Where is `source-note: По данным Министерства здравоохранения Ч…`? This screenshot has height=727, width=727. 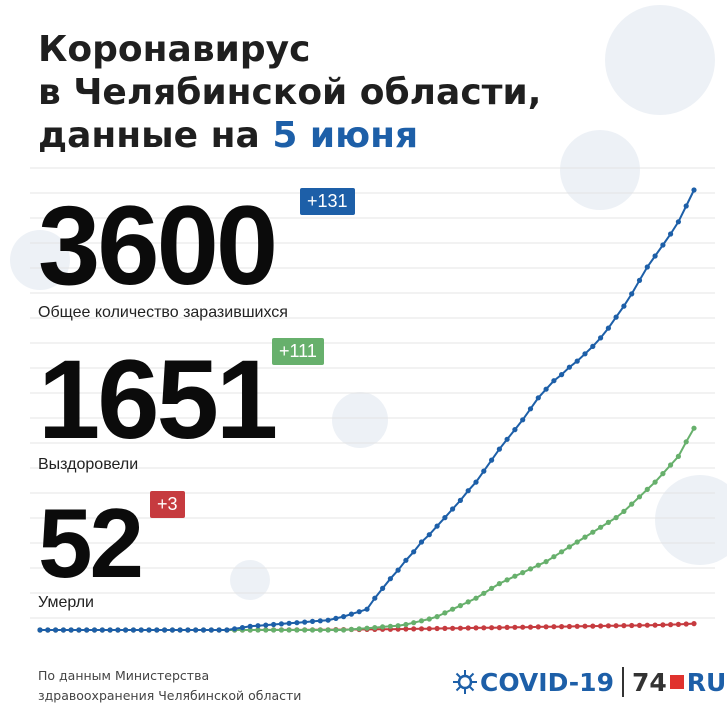 source-note: По данным Министерства здравоохранения Ч… is located at coordinates (169, 686).